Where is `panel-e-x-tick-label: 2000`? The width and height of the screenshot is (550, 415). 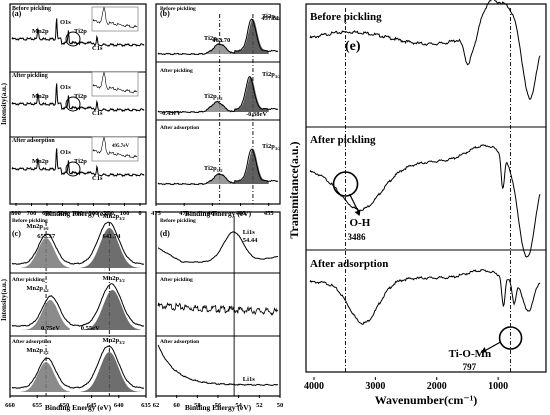 panel-e-x-tick-label: 2000 is located at coordinates (437, 386).